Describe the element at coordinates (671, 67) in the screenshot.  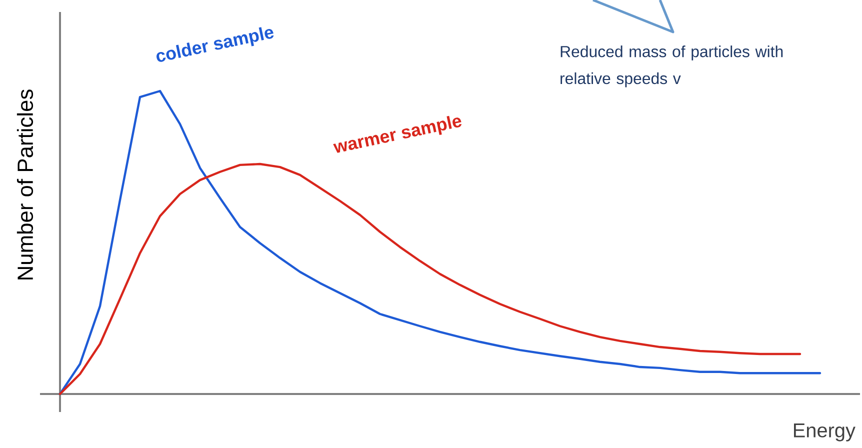
I see `text: Reduced mass of particles with relative speeds v` at that location.